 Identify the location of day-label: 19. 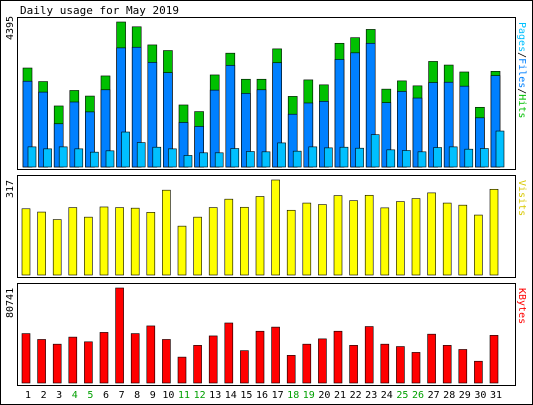
(309, 395).